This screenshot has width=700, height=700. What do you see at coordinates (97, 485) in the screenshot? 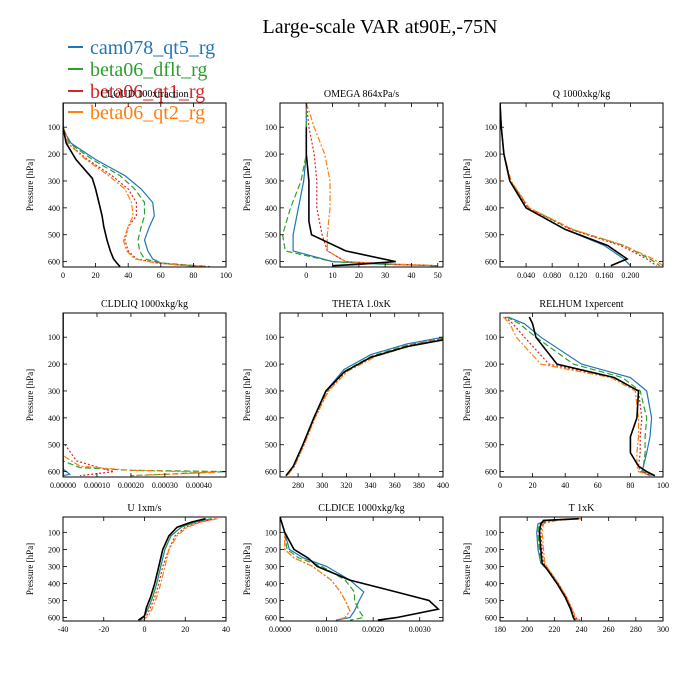
I see `x-tick-label: 0.00010` at bounding box center [97, 485].